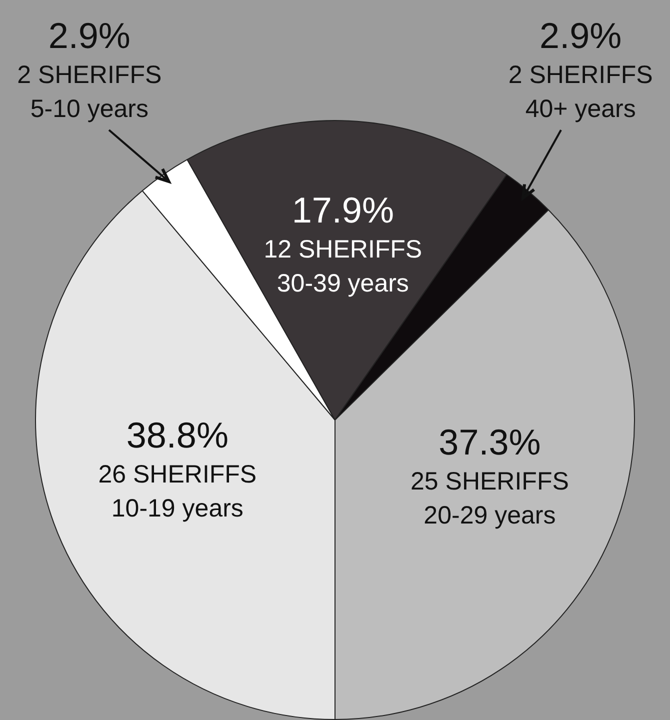 The width and height of the screenshot is (670, 720). I want to click on data-label: 38.8%, so click(177, 435).